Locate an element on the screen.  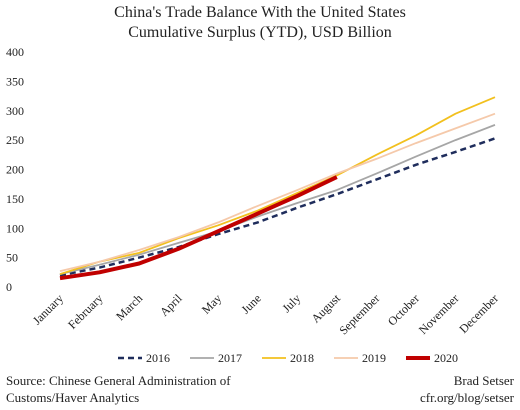
legend-label: 2020 is located at coordinates (446, 358).